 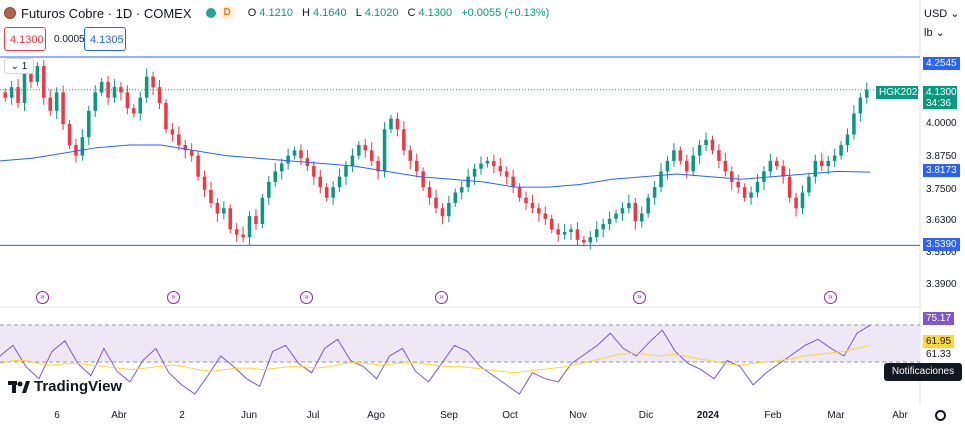 What do you see at coordinates (646, 415) in the screenshot?
I see `time-axis-label: Dic` at bounding box center [646, 415].